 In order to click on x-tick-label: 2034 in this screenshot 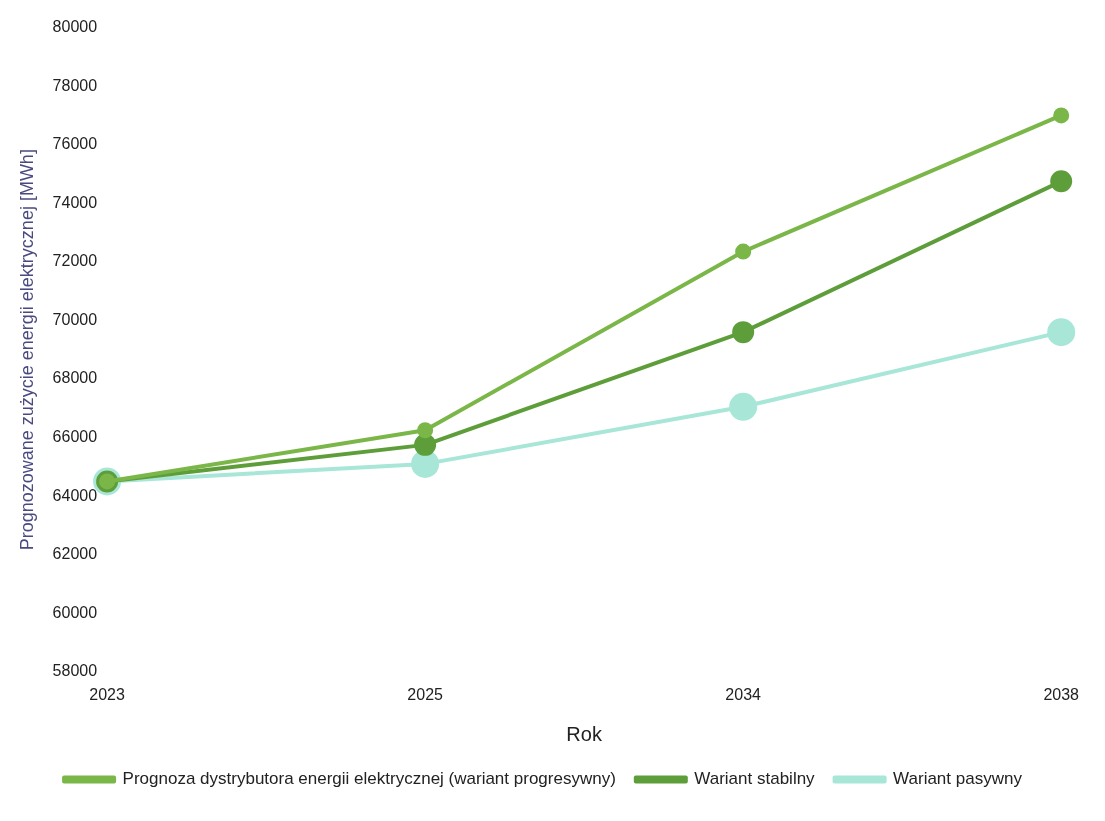, I will do `click(743, 694)`.